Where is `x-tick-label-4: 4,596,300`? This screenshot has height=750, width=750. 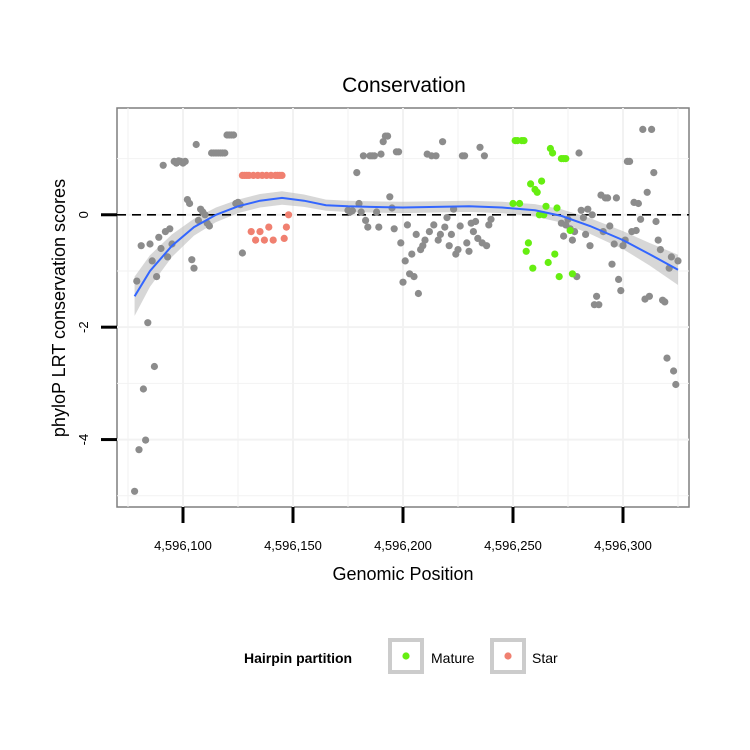
x-tick-label-4: 4,596,300 is located at coordinates (623, 545).